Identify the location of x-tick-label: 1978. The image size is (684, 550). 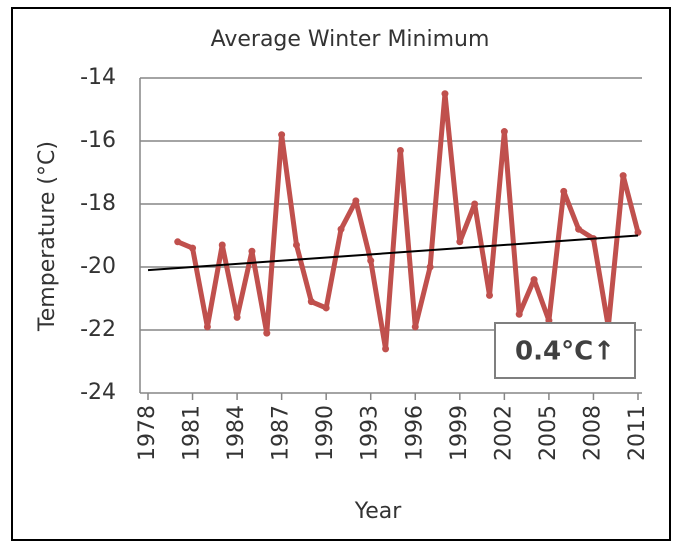
(147, 433).